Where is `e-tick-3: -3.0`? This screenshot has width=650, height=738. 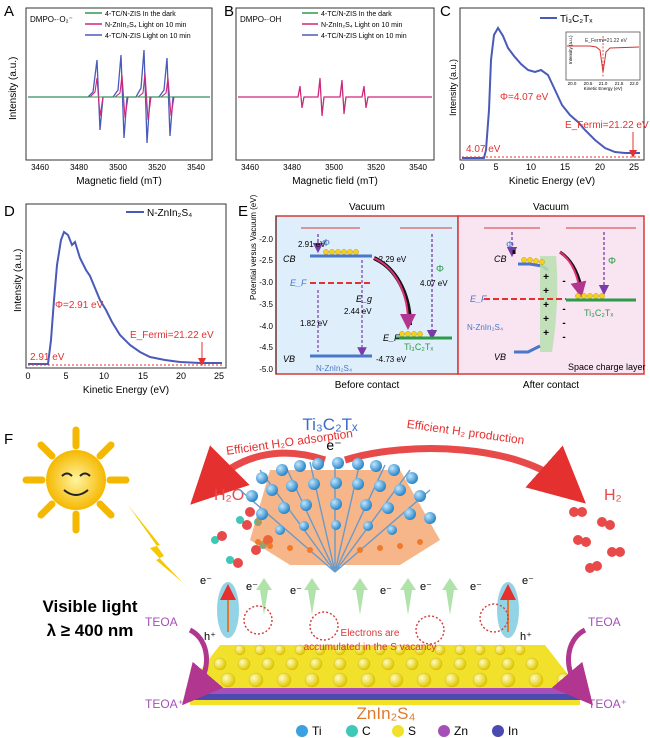
e-tick-3: -3.0 is located at coordinates (266, 282).